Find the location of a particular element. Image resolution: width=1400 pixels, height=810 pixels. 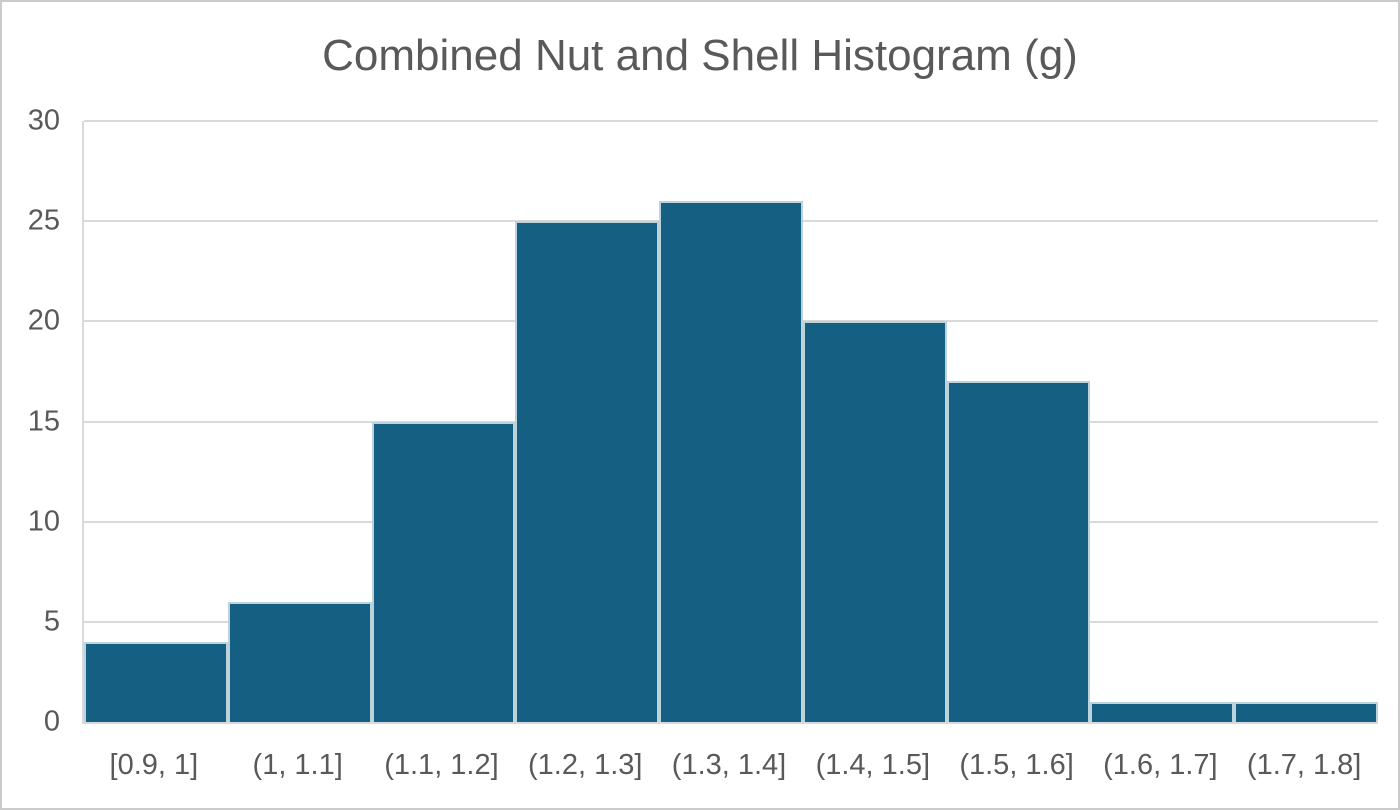

y-tick-label: 5 is located at coordinates (51, 621).